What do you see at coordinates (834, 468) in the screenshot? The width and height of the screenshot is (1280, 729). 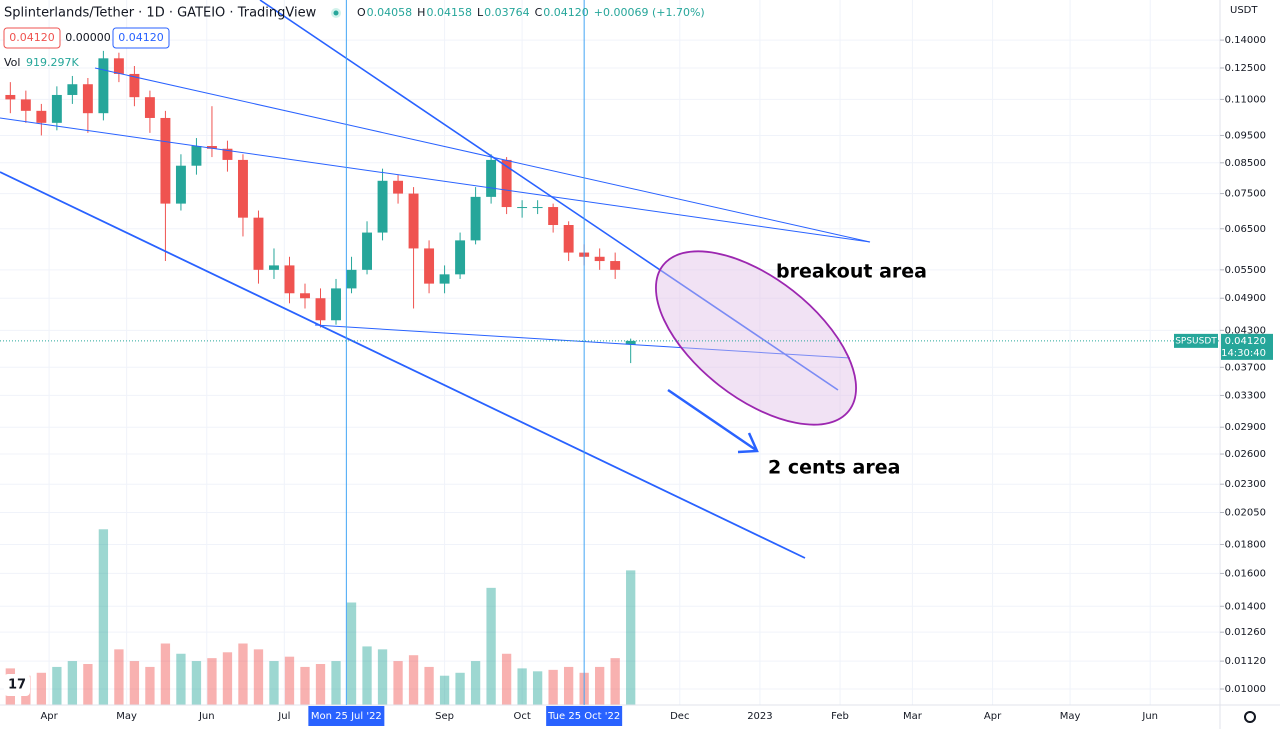 I see `annotation: 2 cents area` at bounding box center [834, 468].